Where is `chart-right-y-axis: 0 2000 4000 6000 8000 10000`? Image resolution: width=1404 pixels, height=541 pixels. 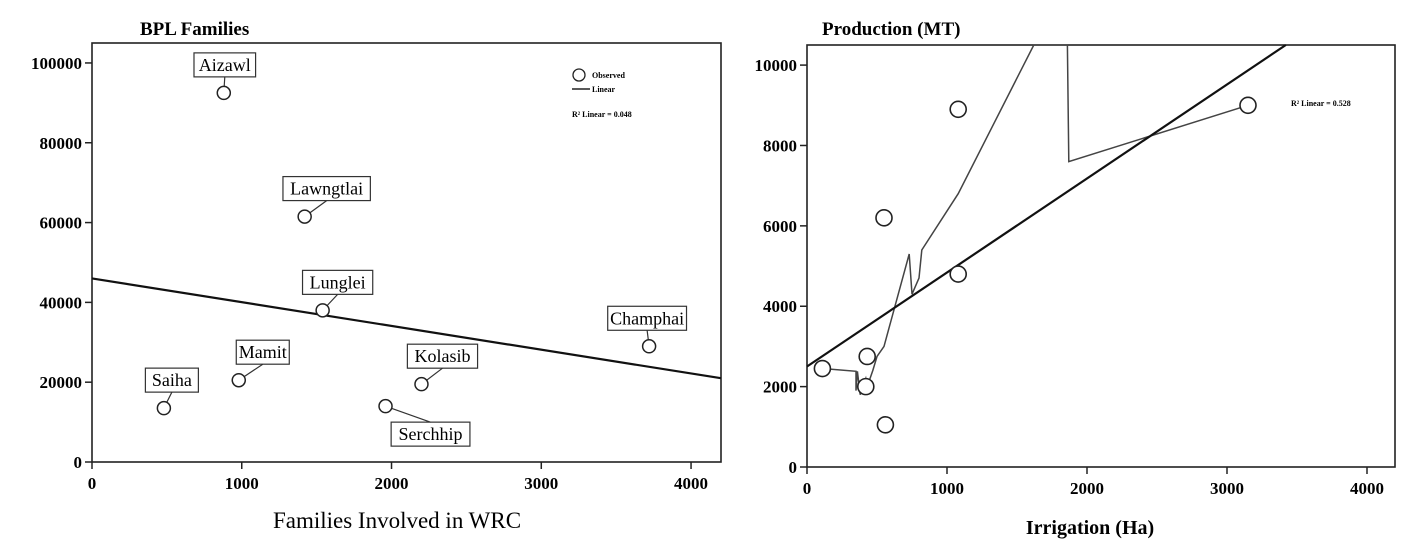
chart-right-y-axis: 0 2000 4000 6000 8000 10000 is located at coordinates (781, 266).